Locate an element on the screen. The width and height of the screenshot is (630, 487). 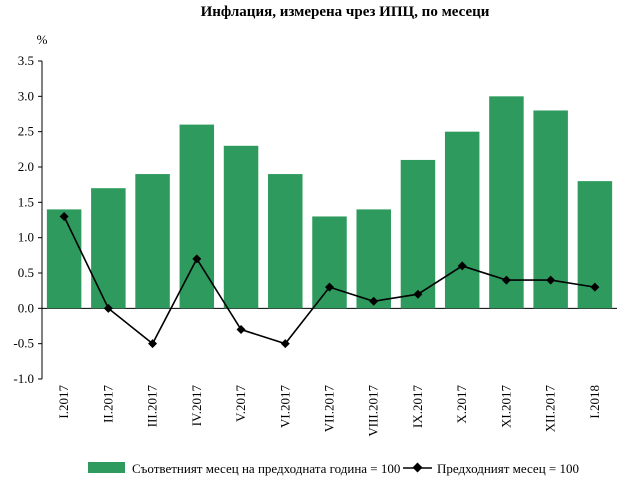
y-tick-label: -1.0 is located at coordinates (23, 378).